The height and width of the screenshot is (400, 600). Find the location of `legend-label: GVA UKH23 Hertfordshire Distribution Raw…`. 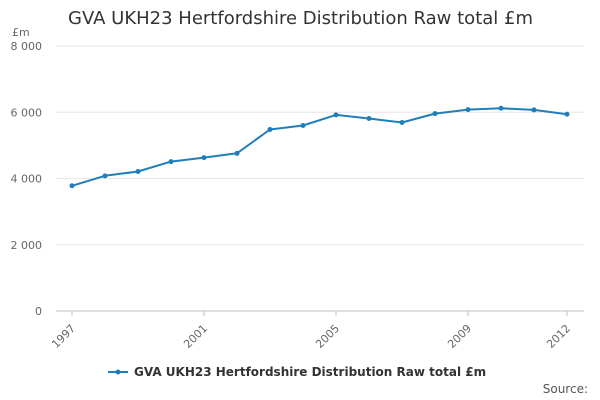

legend-label: GVA UKH23 Hertfordshire Distribution Raw… is located at coordinates (310, 372).